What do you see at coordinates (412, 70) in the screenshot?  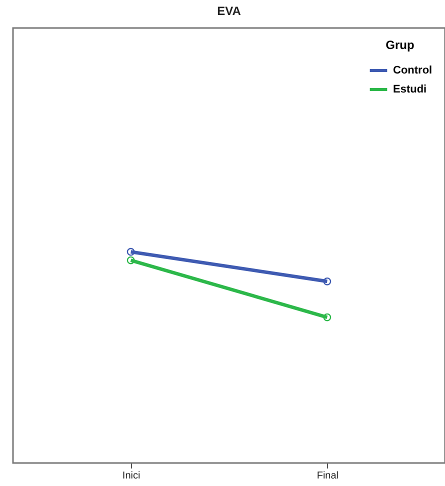 I see `legend-label: Control` at bounding box center [412, 70].